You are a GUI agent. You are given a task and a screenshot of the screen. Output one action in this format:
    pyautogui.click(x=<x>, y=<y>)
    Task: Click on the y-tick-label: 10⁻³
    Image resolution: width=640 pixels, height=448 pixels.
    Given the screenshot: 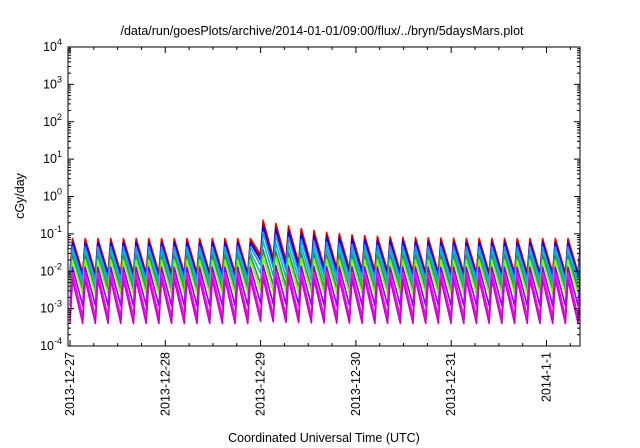 What is the action you would take?
    pyautogui.click(x=51, y=307)
    